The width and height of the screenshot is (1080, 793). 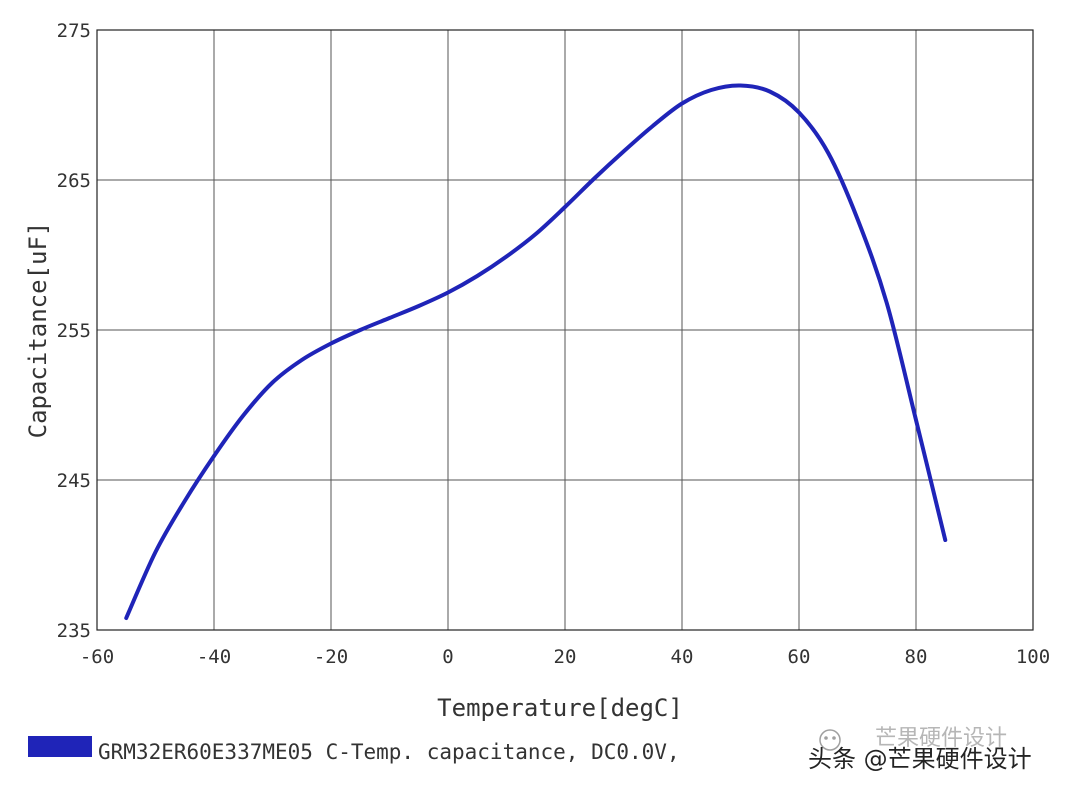 I want to click on watermark-logo-text: 芒果硬件设计, so click(x=941, y=738).